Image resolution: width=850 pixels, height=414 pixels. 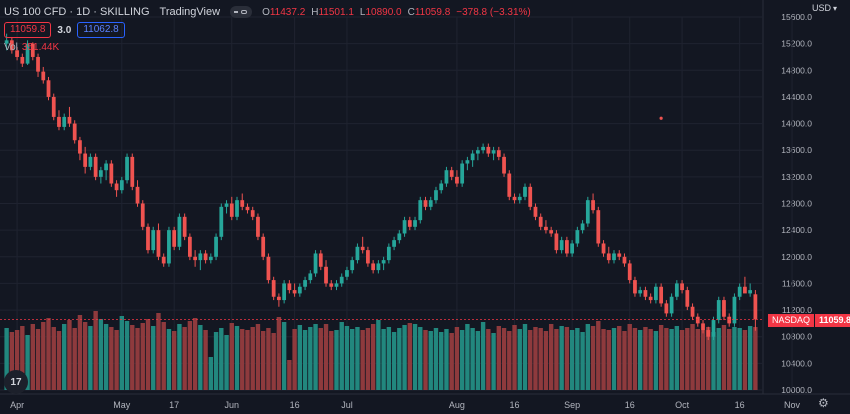 What do you see at coordinates (796, 124) in the screenshot?
I see `y-tick-label: 14000.0` at bounding box center [796, 124].